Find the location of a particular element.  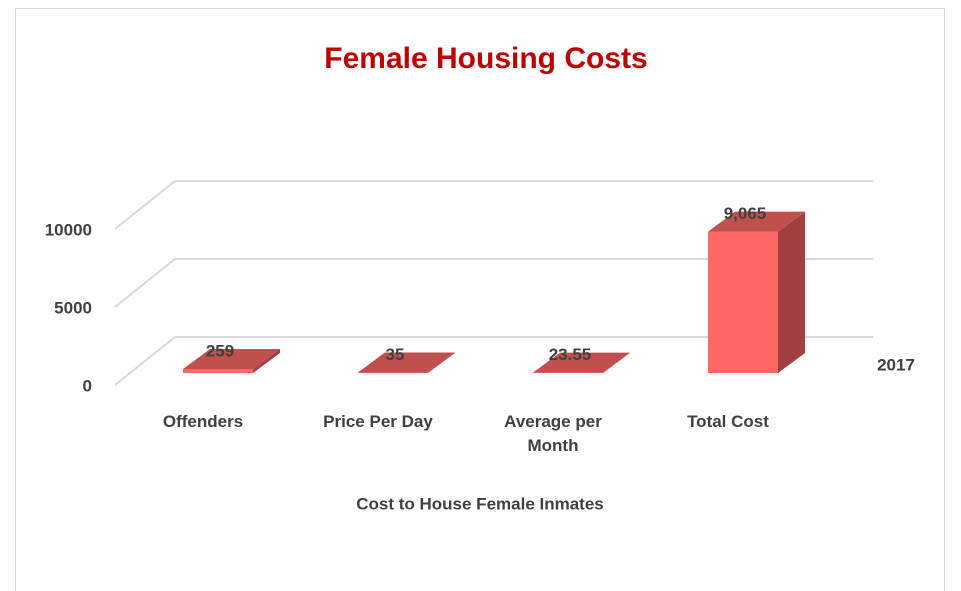

y-tick-label: 5000 is located at coordinates (73, 307).